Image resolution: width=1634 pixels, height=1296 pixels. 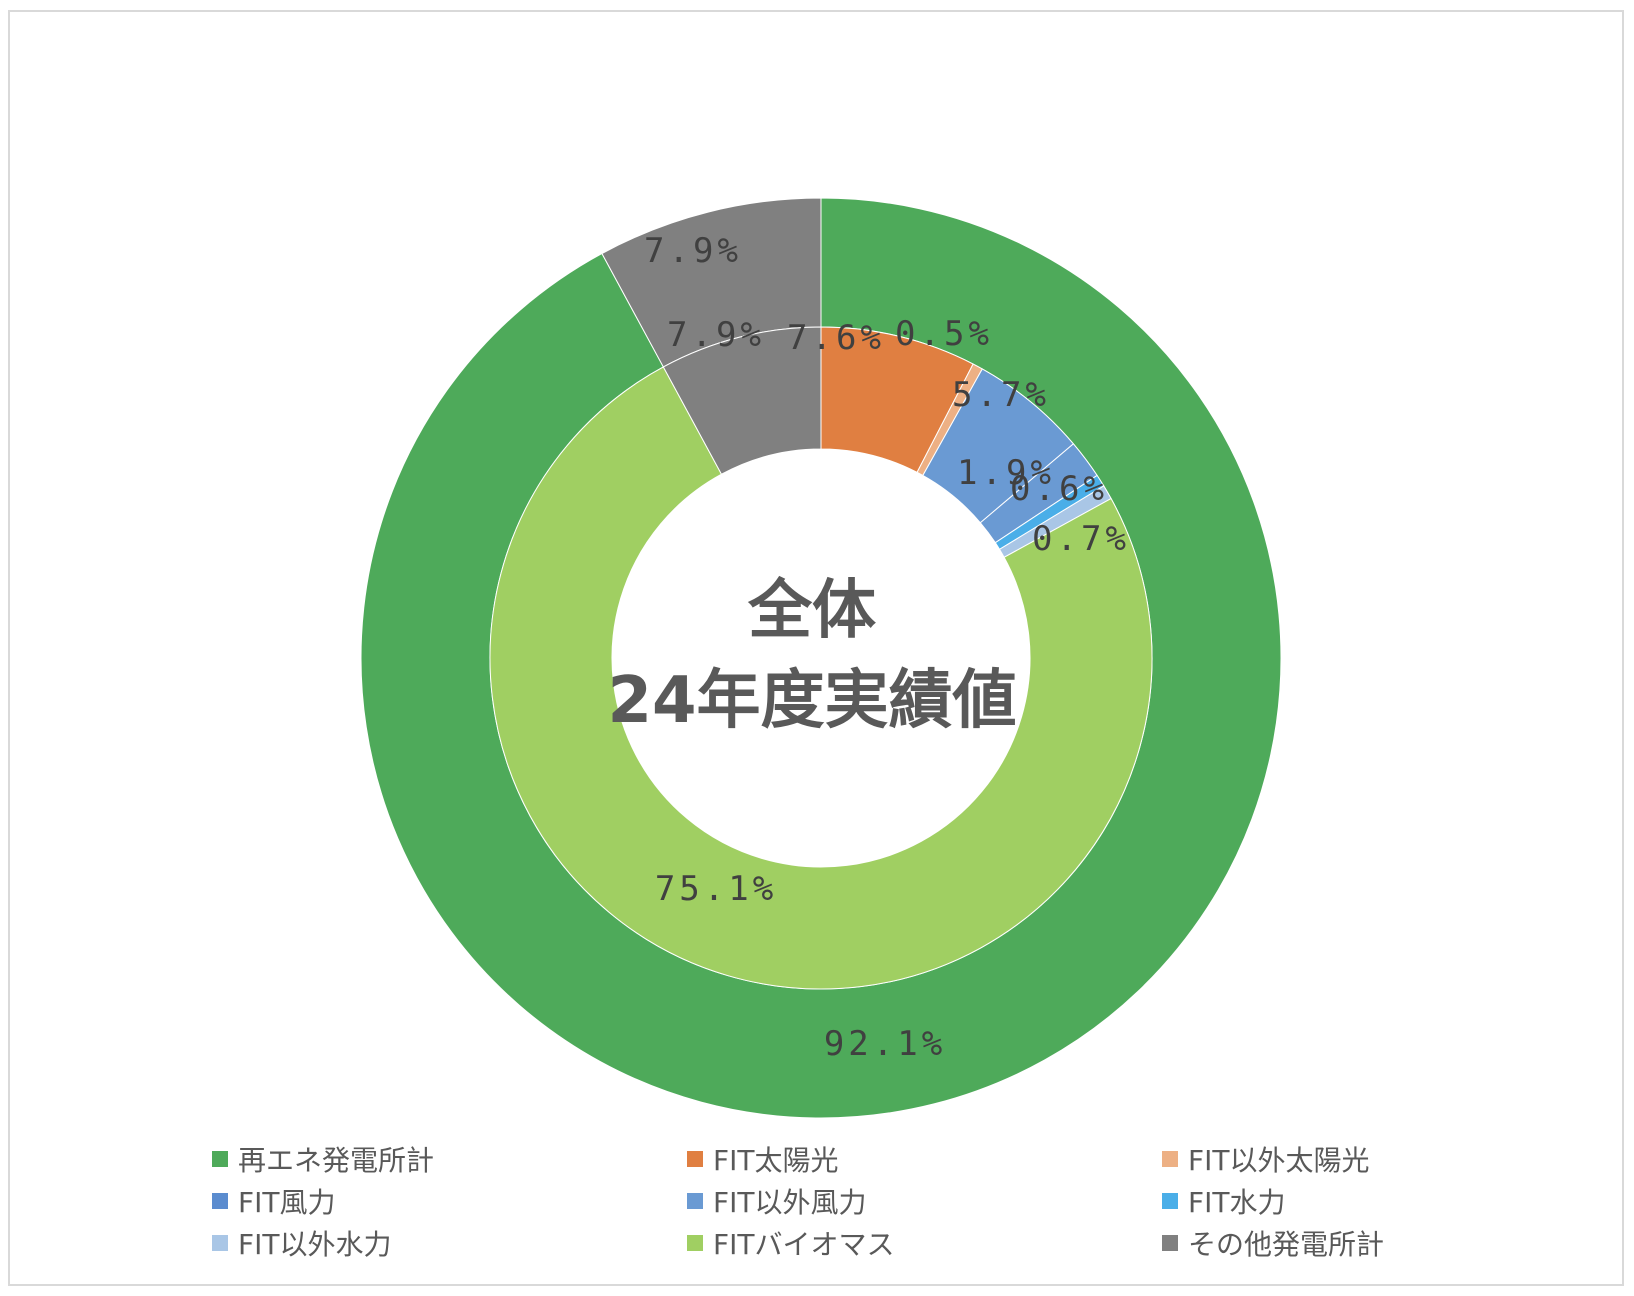 I want to click on legend-item: その他発電所計, so click(x=1337, y=1243).